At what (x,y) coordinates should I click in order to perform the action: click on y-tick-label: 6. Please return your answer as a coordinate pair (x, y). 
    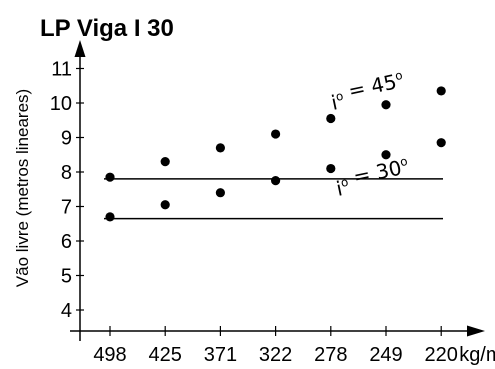
    Looking at the image, I should click on (66, 242).